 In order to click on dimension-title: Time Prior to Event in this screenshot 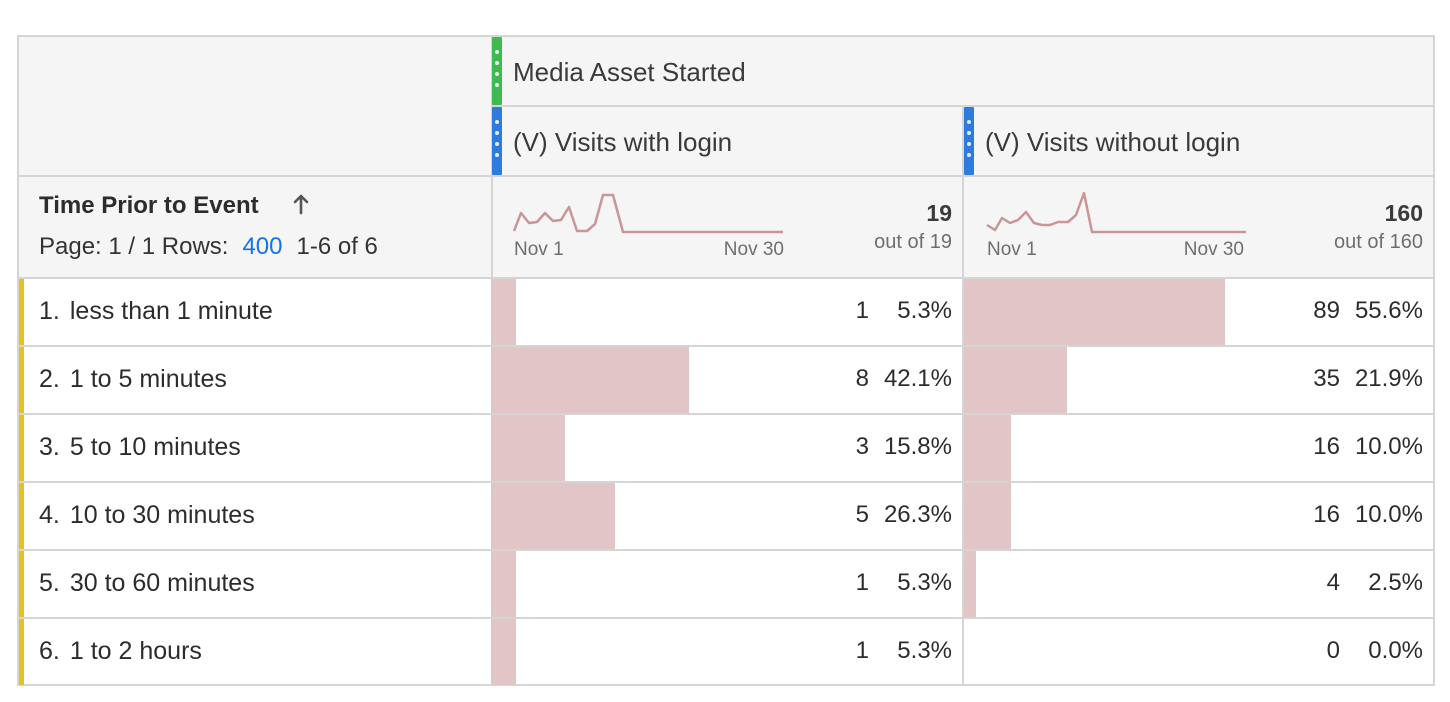, I will do `click(149, 205)`.